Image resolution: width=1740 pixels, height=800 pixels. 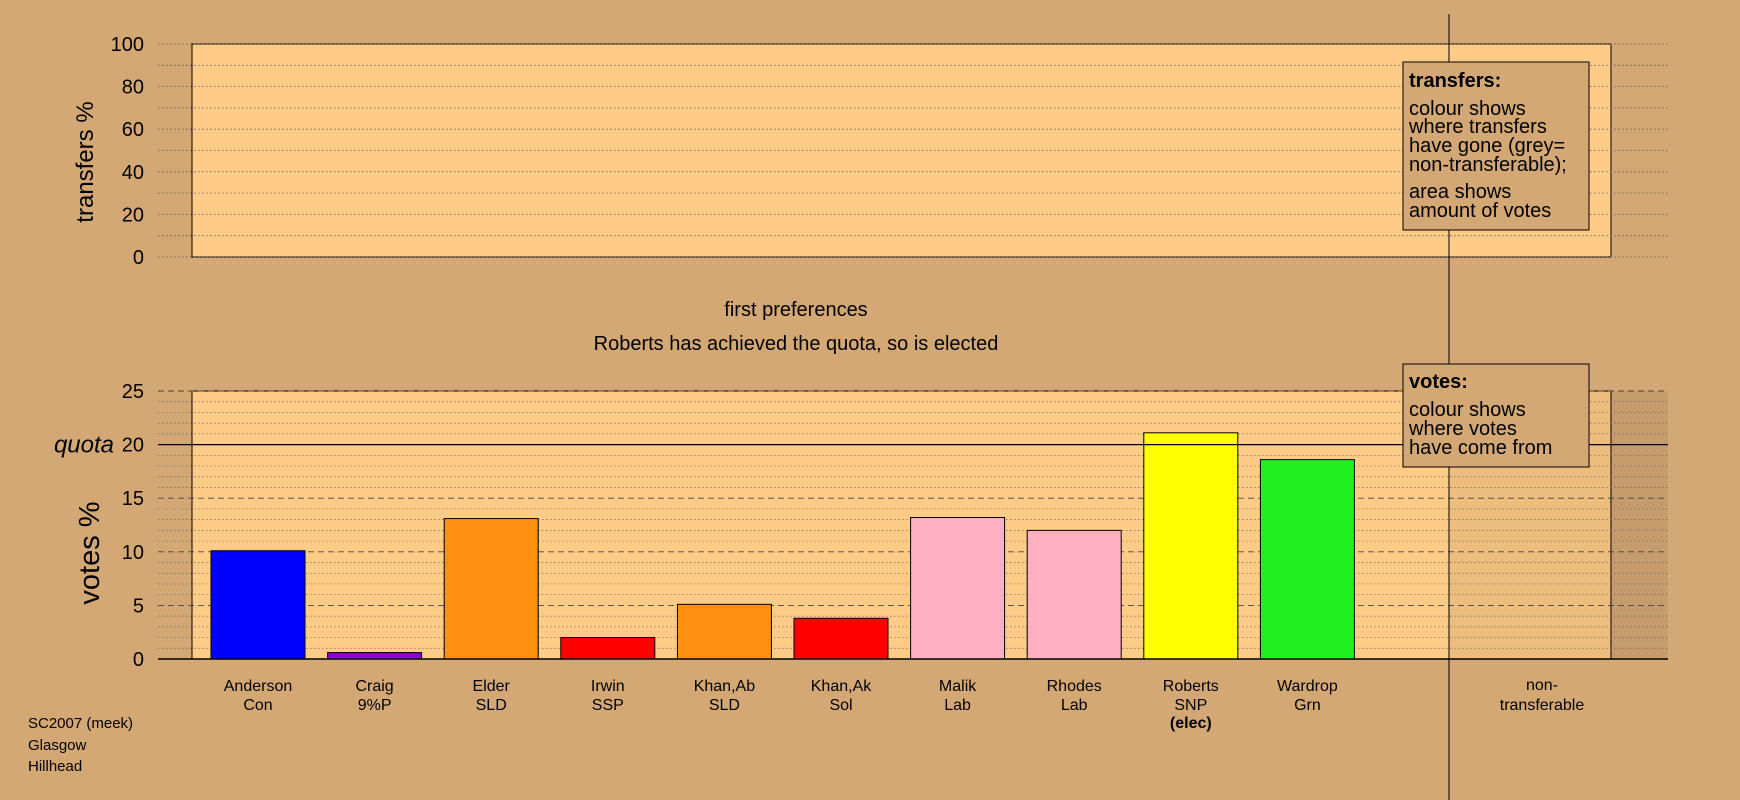 What do you see at coordinates (1438, 382) in the screenshot?
I see `votes-legend-title: votes:` at bounding box center [1438, 382].